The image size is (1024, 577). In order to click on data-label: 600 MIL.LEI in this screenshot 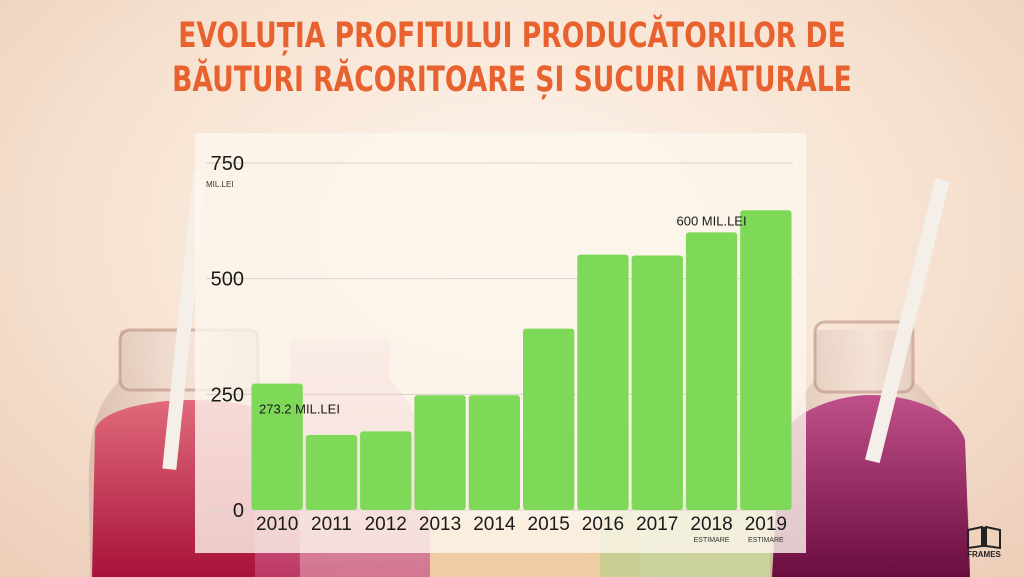, I will do `click(711, 220)`.